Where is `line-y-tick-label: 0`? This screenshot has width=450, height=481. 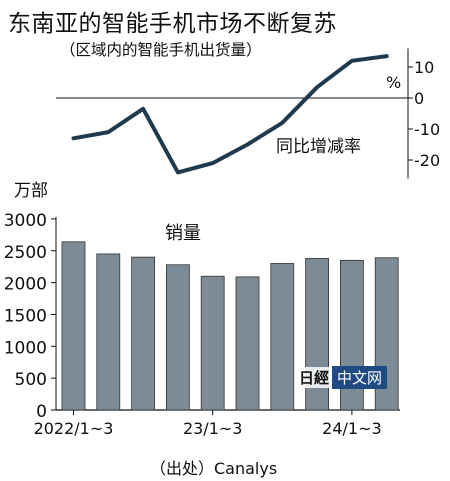 line-y-tick-label: 0 is located at coordinates (419, 98).